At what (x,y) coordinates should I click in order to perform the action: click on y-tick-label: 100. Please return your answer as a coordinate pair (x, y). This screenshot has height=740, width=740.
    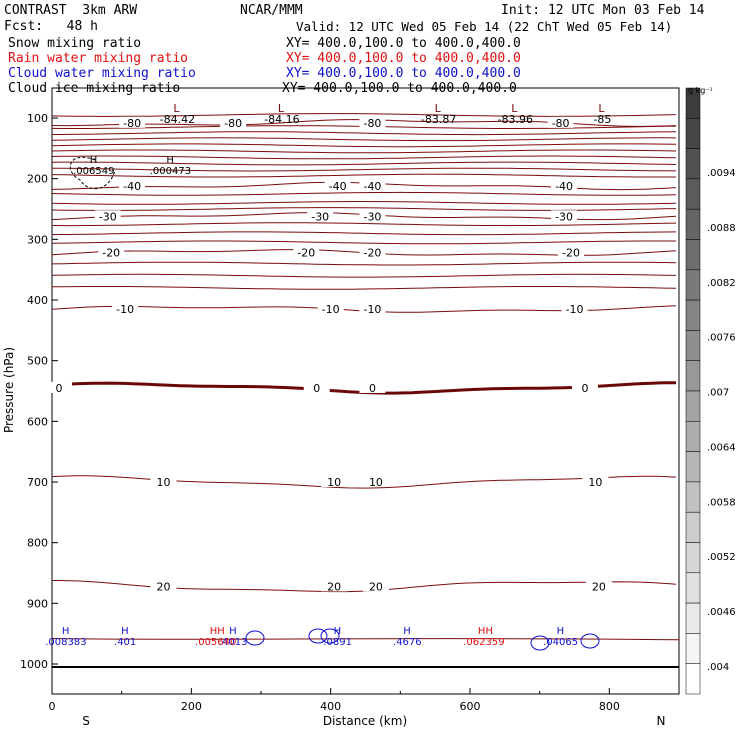
    Looking at the image, I should click on (37, 118).